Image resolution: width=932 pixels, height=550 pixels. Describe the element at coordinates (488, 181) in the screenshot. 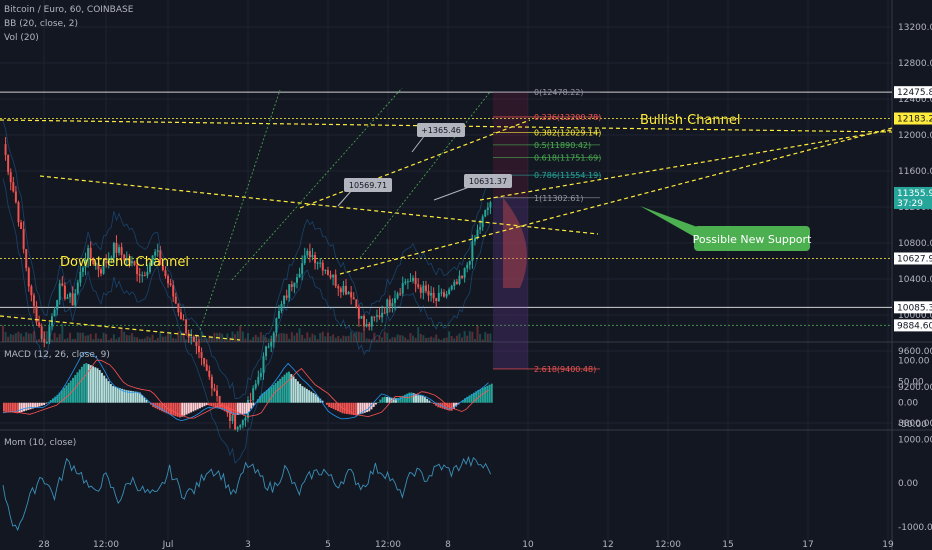

I see `callout-label-2: 10631.37` at that location.